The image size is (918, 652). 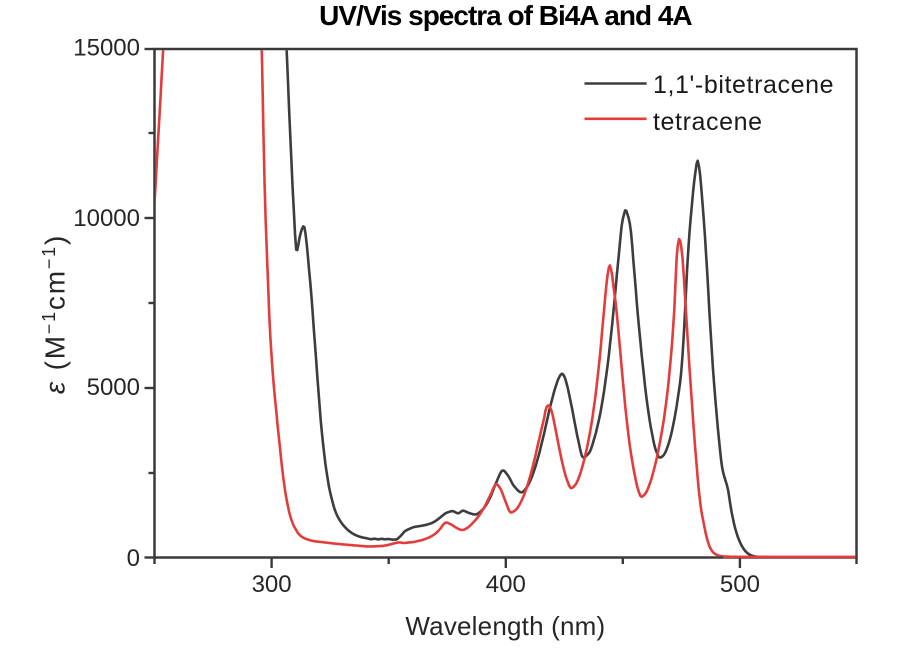 I want to click on svg-text: 15000, so click(x=106, y=48).